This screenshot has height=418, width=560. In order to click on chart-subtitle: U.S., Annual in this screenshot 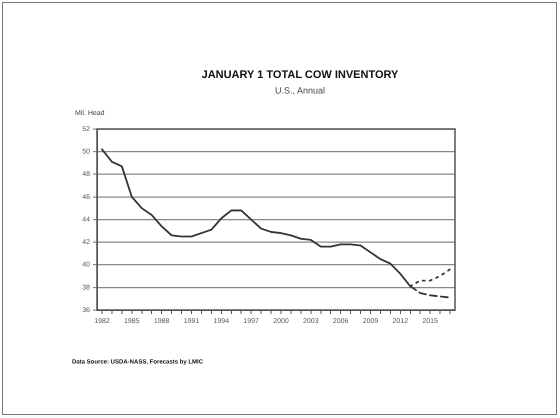, I will do `click(300, 90)`.